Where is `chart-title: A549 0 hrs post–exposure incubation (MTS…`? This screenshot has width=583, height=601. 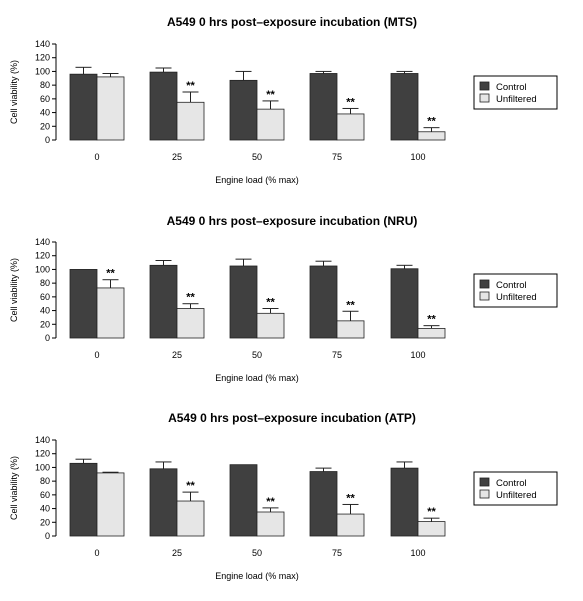 chart-title: A549 0 hrs post–exposure incubation (MTS… is located at coordinates (292, 22).